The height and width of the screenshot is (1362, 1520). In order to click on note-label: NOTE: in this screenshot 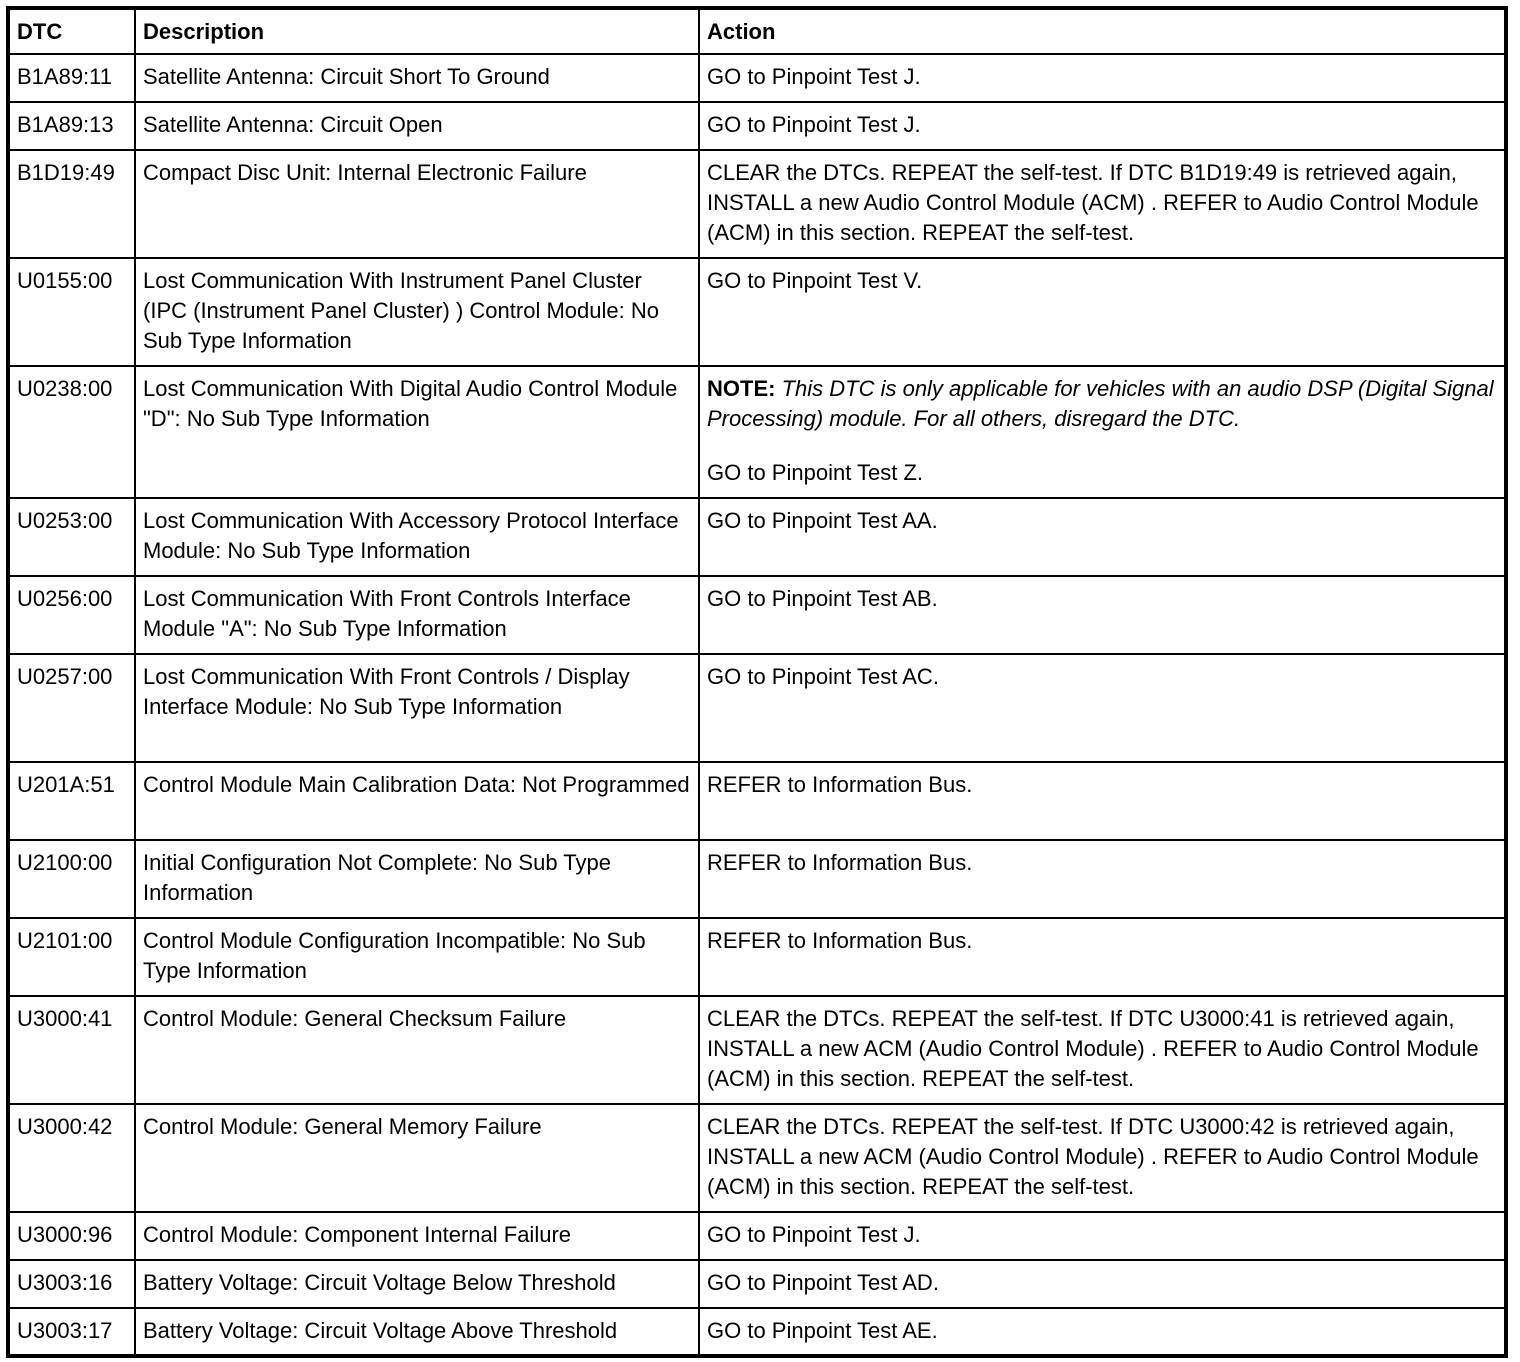, I will do `click(741, 388)`.